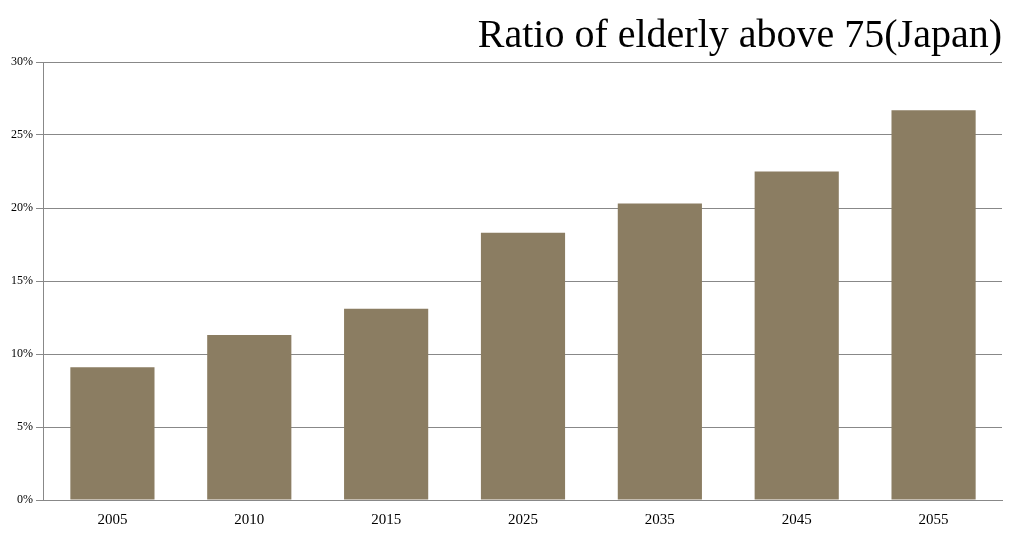 The image size is (1020, 540). What do you see at coordinates (25, 499) in the screenshot?
I see `y-tick-label: 0%` at bounding box center [25, 499].